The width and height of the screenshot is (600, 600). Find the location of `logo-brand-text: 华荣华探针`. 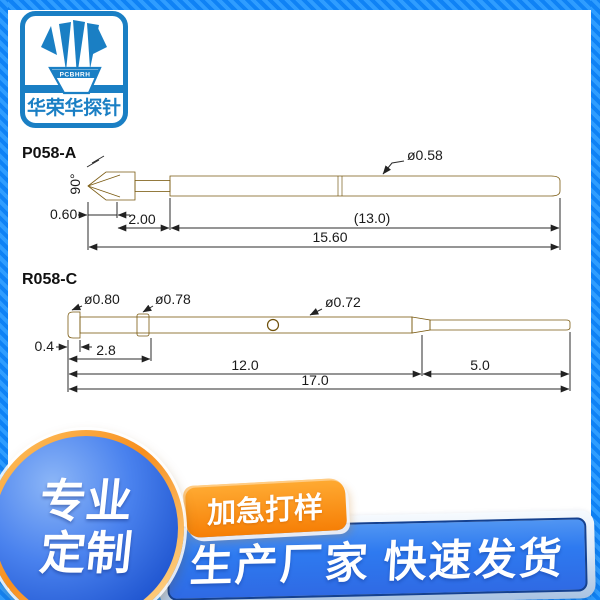

logo-brand-text: 华荣华探针 is located at coordinates (74, 107).